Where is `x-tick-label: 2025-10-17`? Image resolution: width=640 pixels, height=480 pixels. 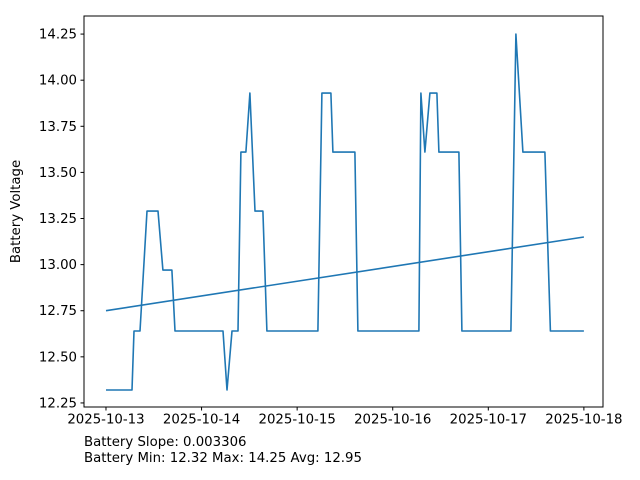
x-tick-label: 2025-10-17 is located at coordinates (488, 420).